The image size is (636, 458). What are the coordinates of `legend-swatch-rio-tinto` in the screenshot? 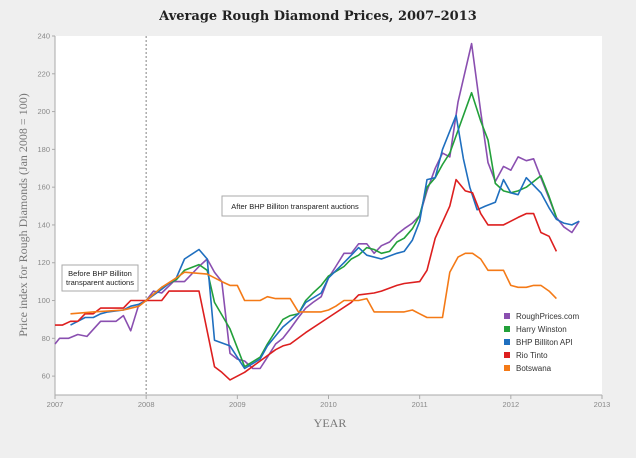 It's located at (507, 355).